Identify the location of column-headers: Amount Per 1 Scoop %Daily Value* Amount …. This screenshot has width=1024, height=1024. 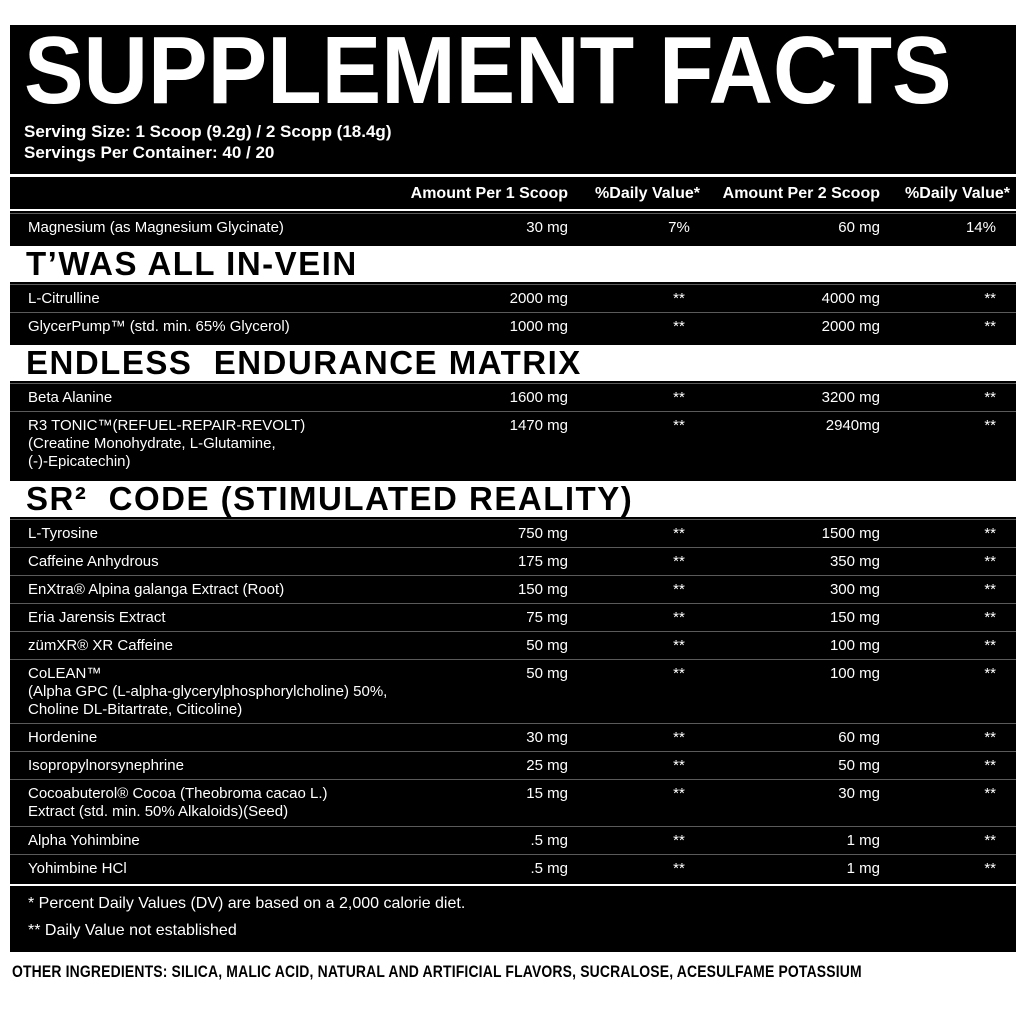
(513, 194).